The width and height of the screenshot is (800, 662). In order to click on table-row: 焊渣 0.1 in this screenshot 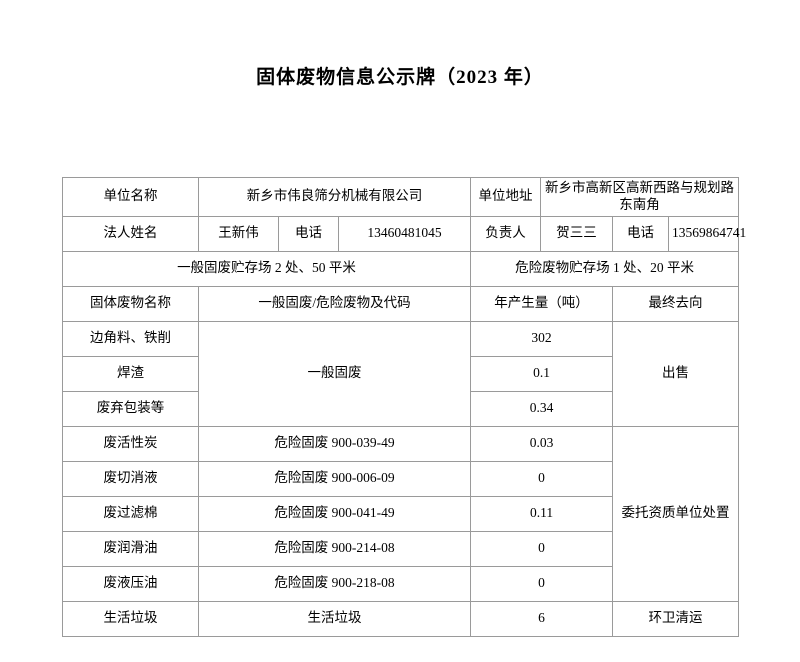, I will do `click(400, 373)`.